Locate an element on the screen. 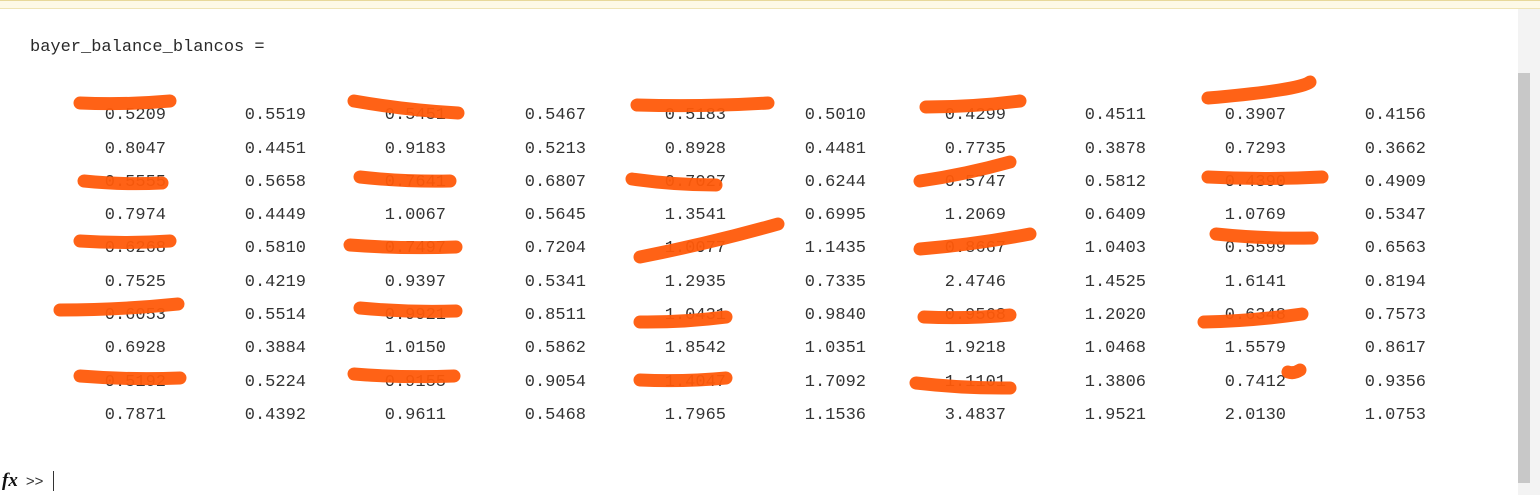 Image resolution: width=1540 pixels, height=495 pixels. matrix-cell: 3.4837 is located at coordinates (975, 415).